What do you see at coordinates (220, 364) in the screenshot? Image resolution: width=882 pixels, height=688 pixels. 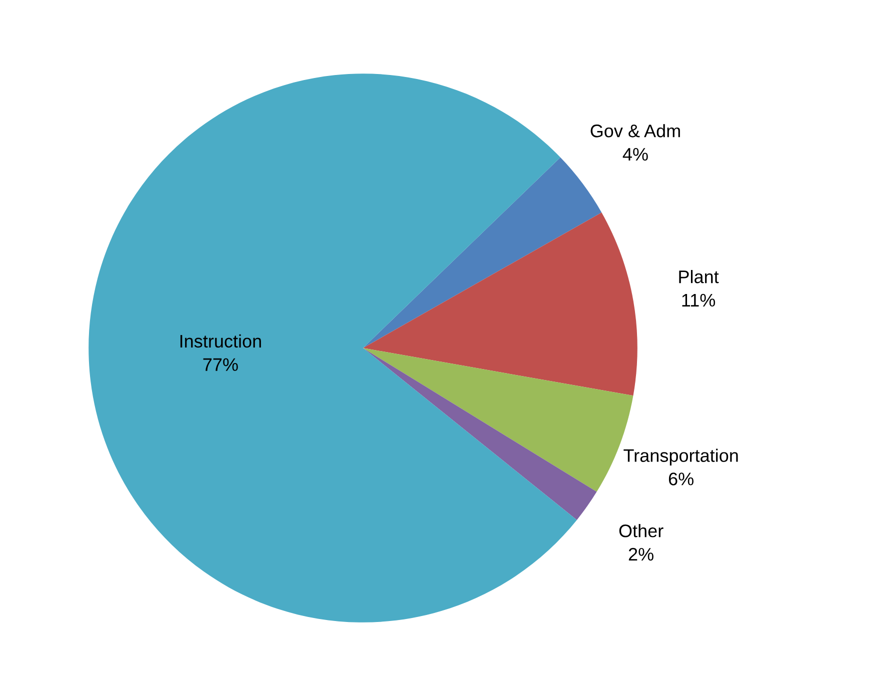 I see `data-label: 77%` at bounding box center [220, 364].